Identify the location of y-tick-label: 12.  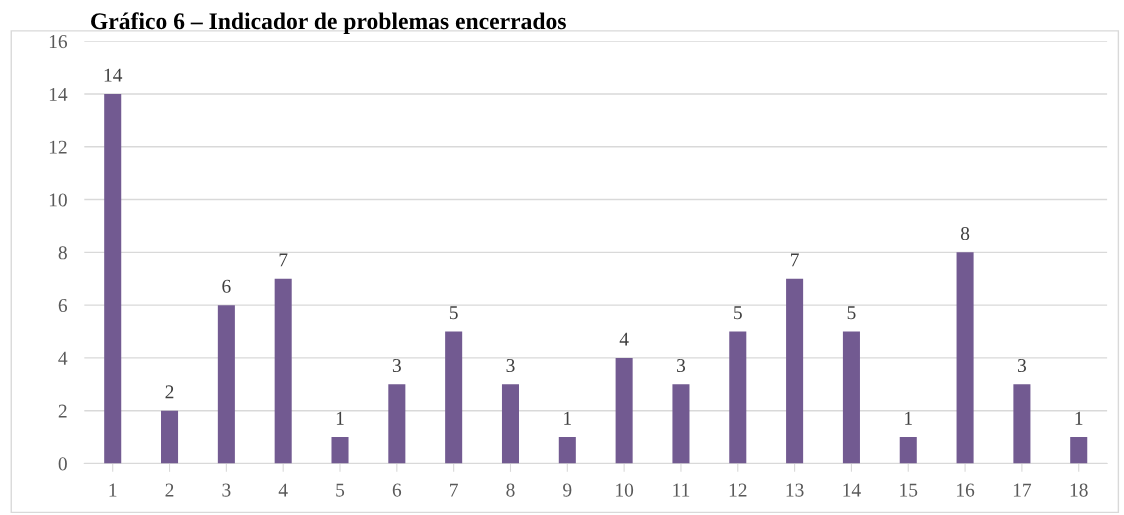
(58, 147).